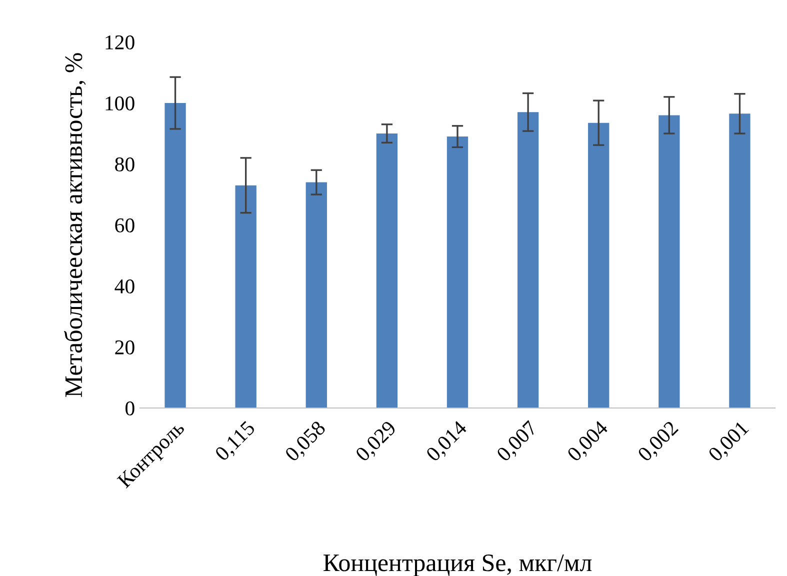  What do you see at coordinates (124, 347) in the screenshot?
I see `y-tick-label: 20` at bounding box center [124, 347].